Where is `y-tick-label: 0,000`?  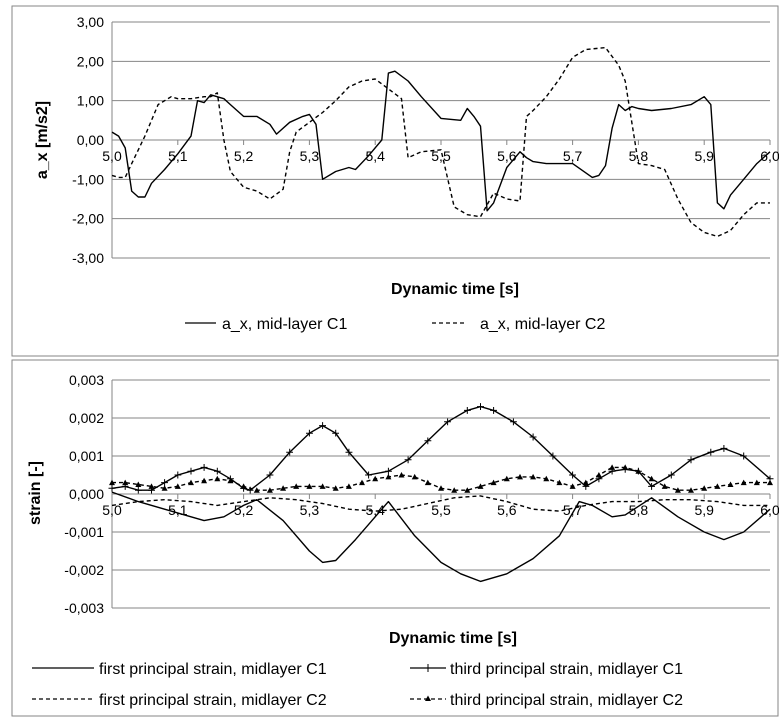 y-tick-label: 0,000 is located at coordinates (86, 494).